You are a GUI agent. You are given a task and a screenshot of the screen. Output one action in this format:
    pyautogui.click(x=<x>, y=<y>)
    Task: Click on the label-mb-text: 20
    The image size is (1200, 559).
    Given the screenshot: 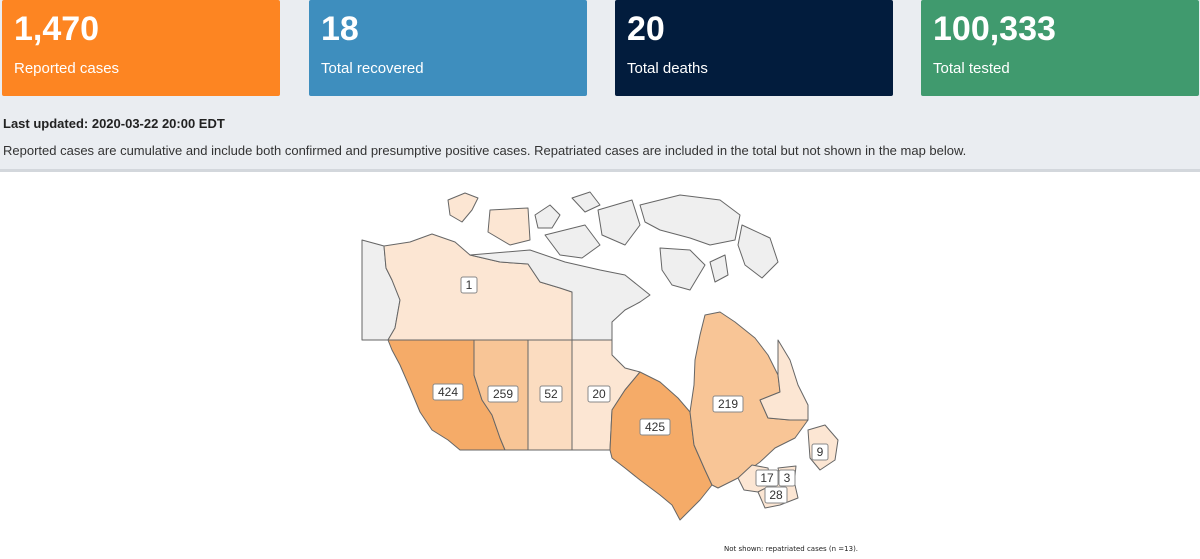 What is the action you would take?
    pyautogui.click(x=599, y=394)
    